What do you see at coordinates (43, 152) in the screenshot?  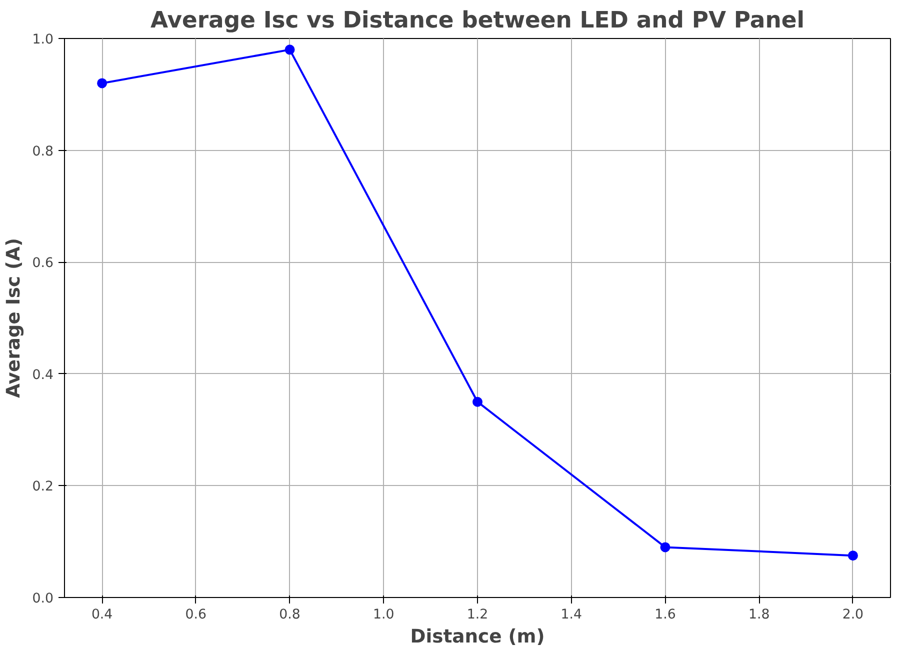 I see `y-tick-label: 0.8` at bounding box center [43, 152].